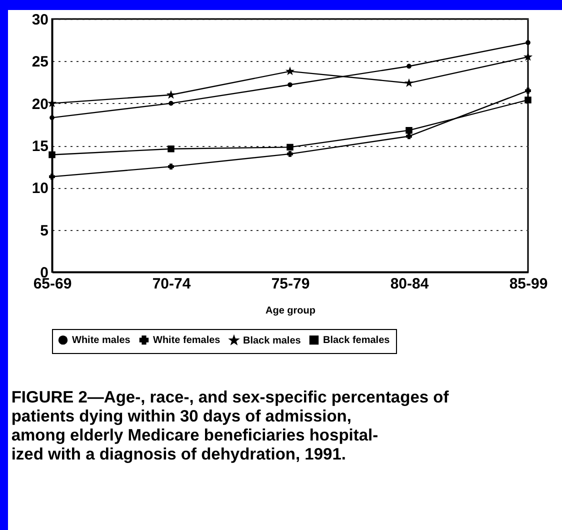  I want to click on y-tick-label: 30, so click(40, 20).